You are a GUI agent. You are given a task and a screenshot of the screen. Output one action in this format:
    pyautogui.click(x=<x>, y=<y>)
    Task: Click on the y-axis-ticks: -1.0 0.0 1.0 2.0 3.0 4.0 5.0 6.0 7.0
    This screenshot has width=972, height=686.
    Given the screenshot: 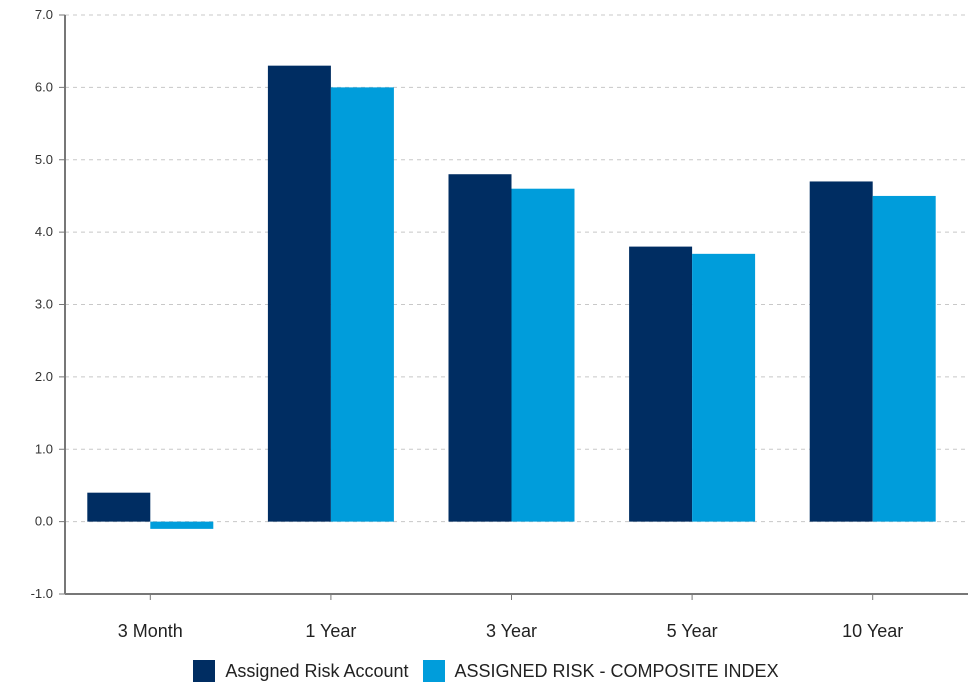 What is the action you would take?
    pyautogui.click(x=48, y=304)
    